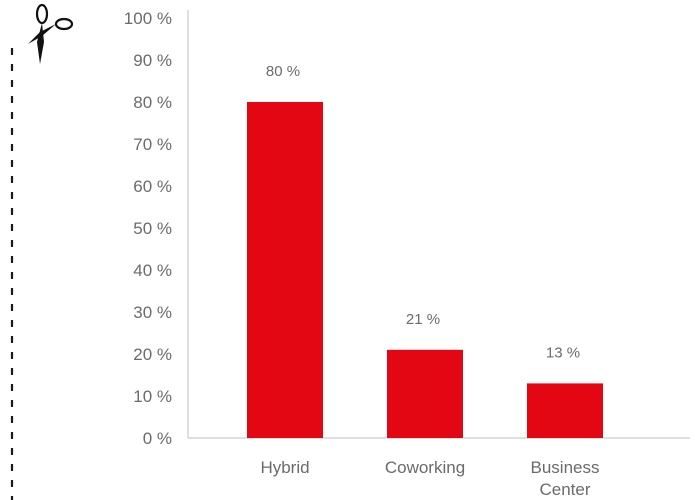 This screenshot has height=500, width=695. I want to click on bar-coworking, so click(425, 393).